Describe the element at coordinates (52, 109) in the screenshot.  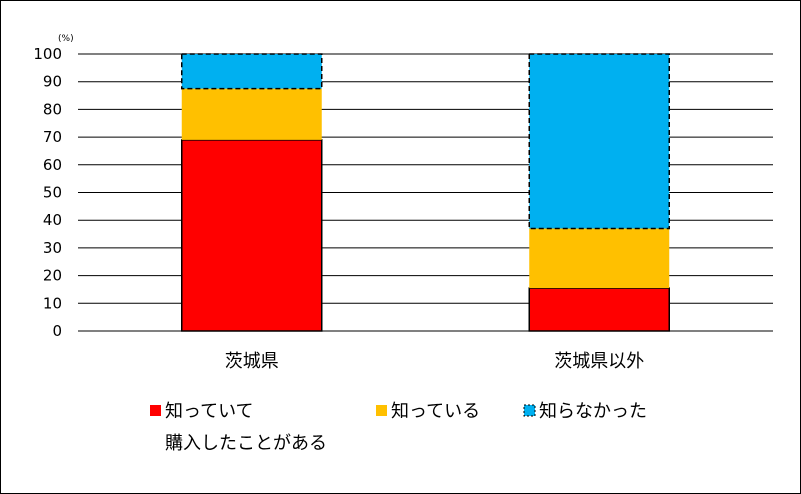
I see `y-tick-label-8: 80` at that location.